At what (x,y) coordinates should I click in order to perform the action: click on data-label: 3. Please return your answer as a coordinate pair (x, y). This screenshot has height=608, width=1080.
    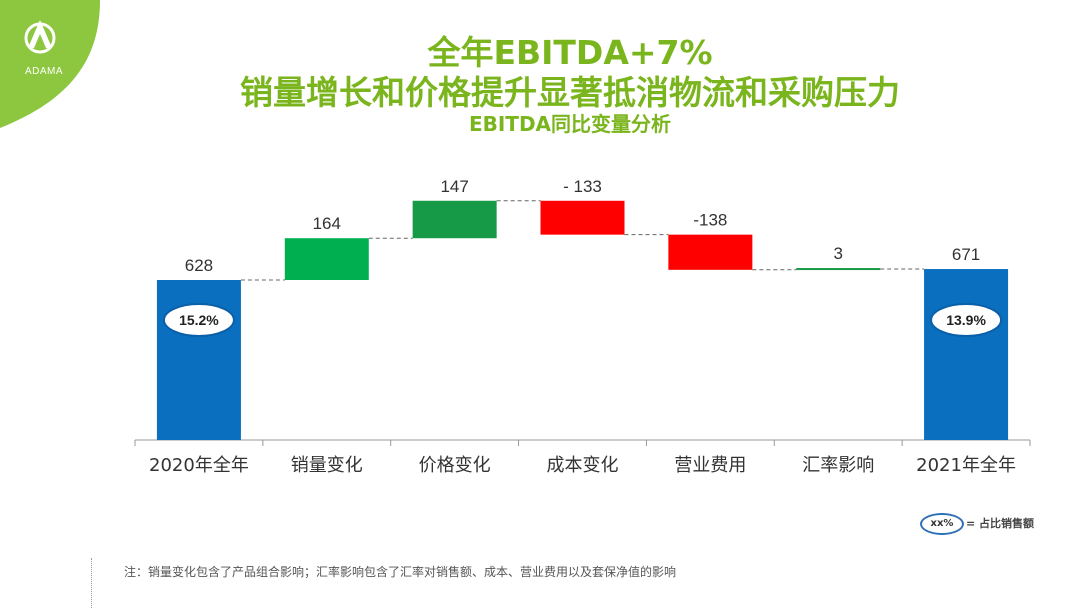
    Looking at the image, I should click on (837, 253).